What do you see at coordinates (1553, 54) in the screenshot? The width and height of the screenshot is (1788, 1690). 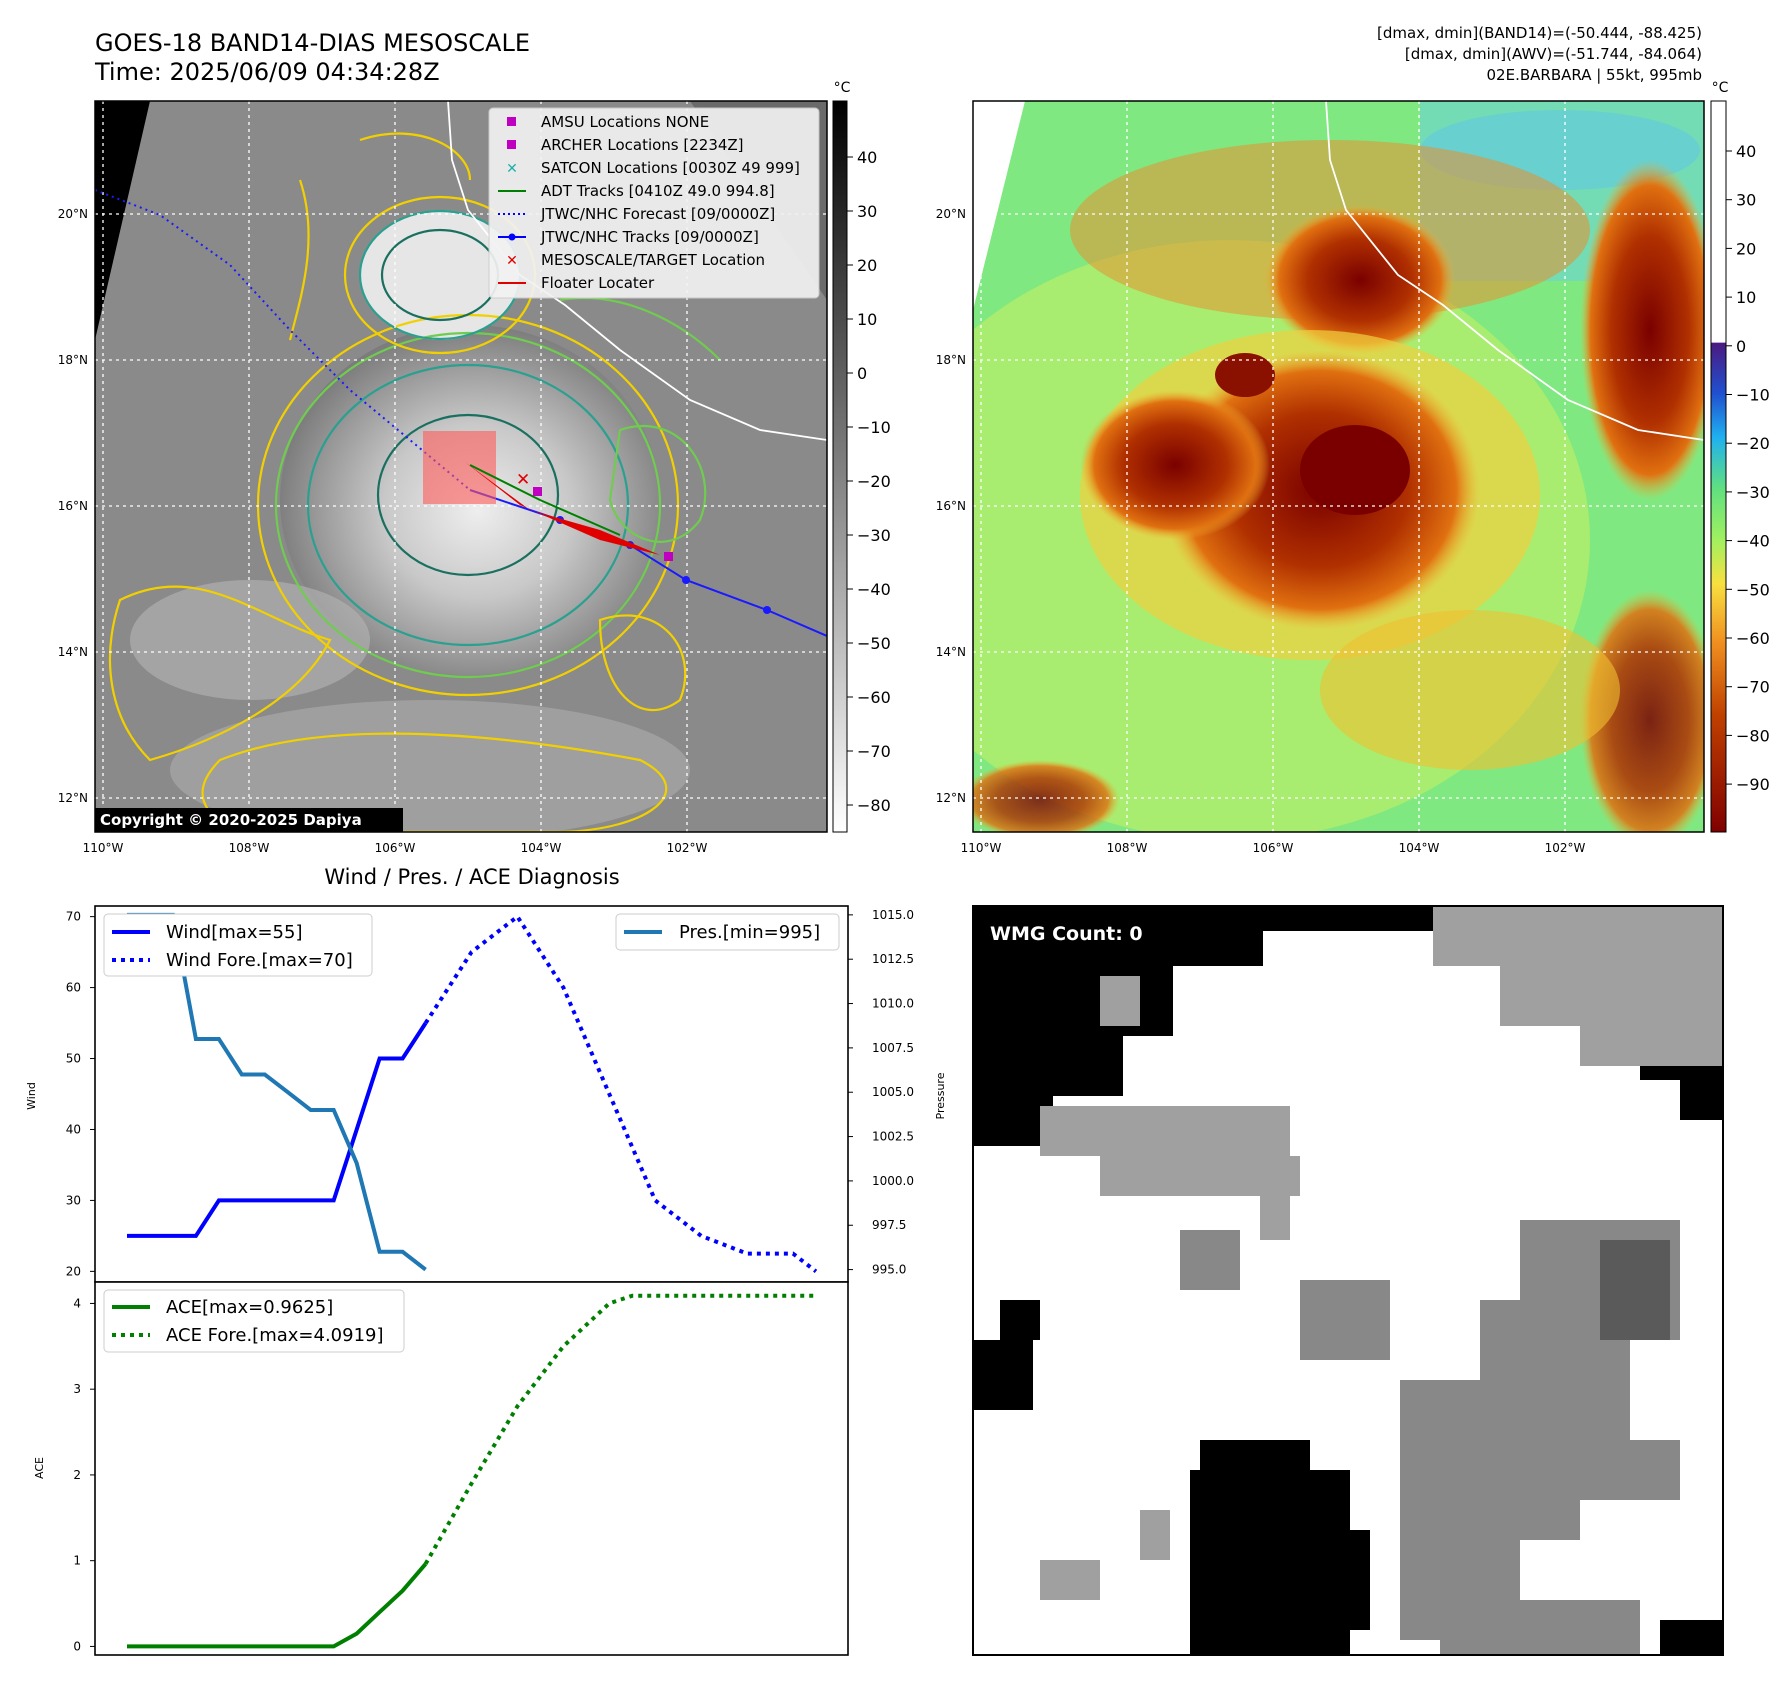 I see `info-line2: [dmax, dmin](AWV)=(-51.744, -84.064)` at bounding box center [1553, 54].